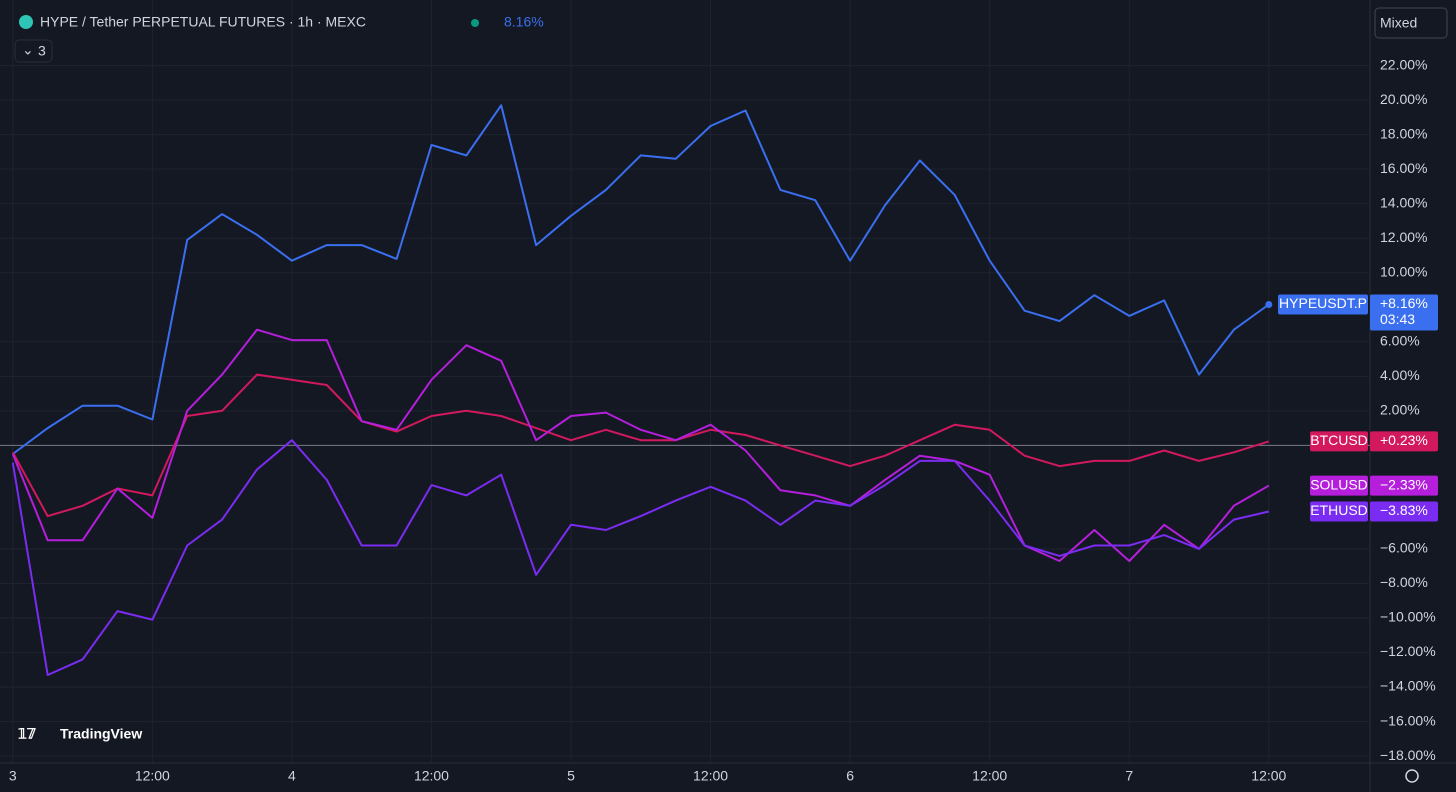  Describe the element at coordinates (850, 776) in the screenshot. I see `x-tick-label: 6` at that location.